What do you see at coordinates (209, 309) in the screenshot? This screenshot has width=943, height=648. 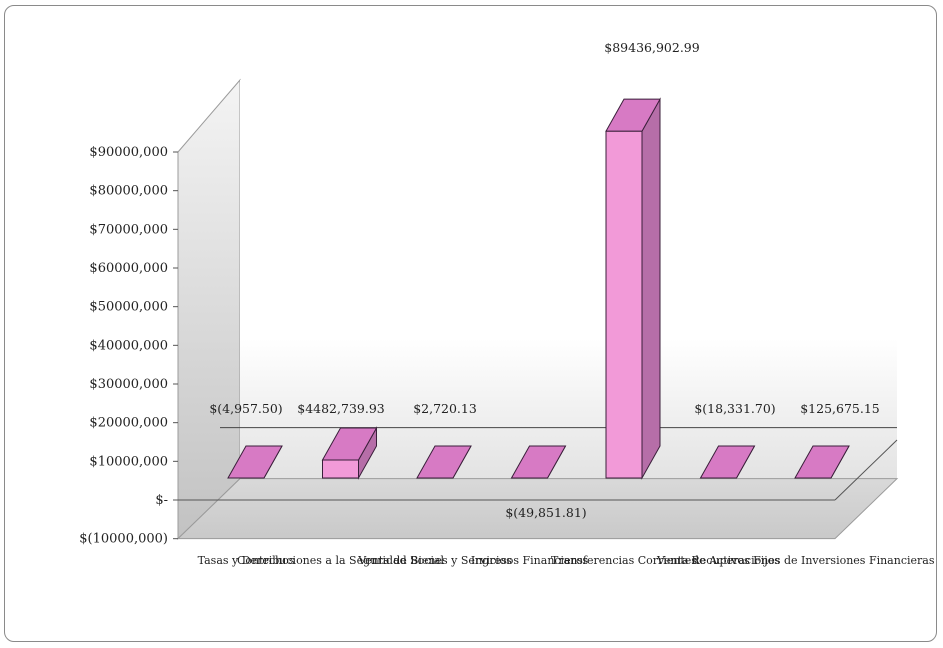 I see `left-wall` at bounding box center [209, 309].